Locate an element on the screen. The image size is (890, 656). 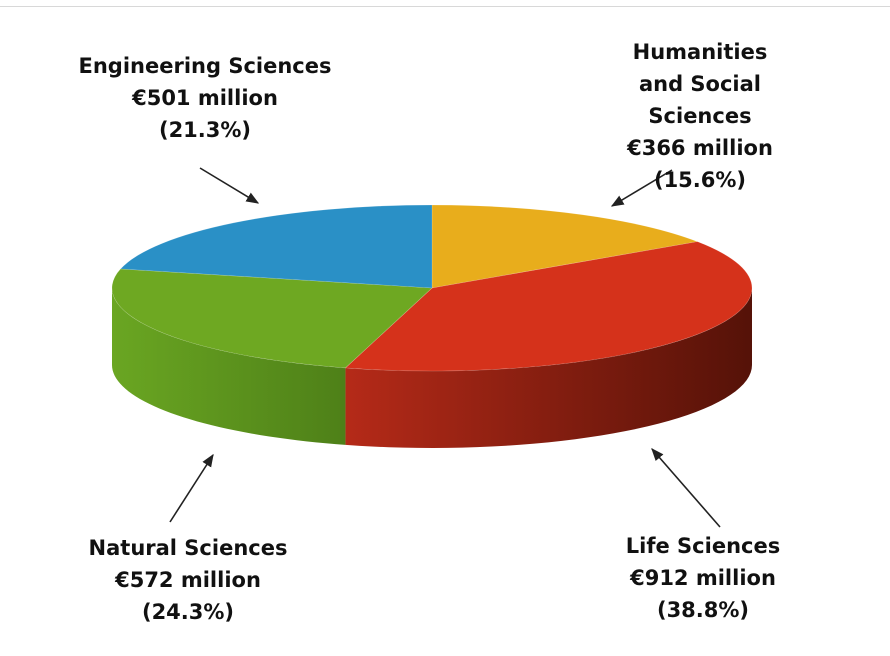
value-label: €501 million is located at coordinates (205, 98).